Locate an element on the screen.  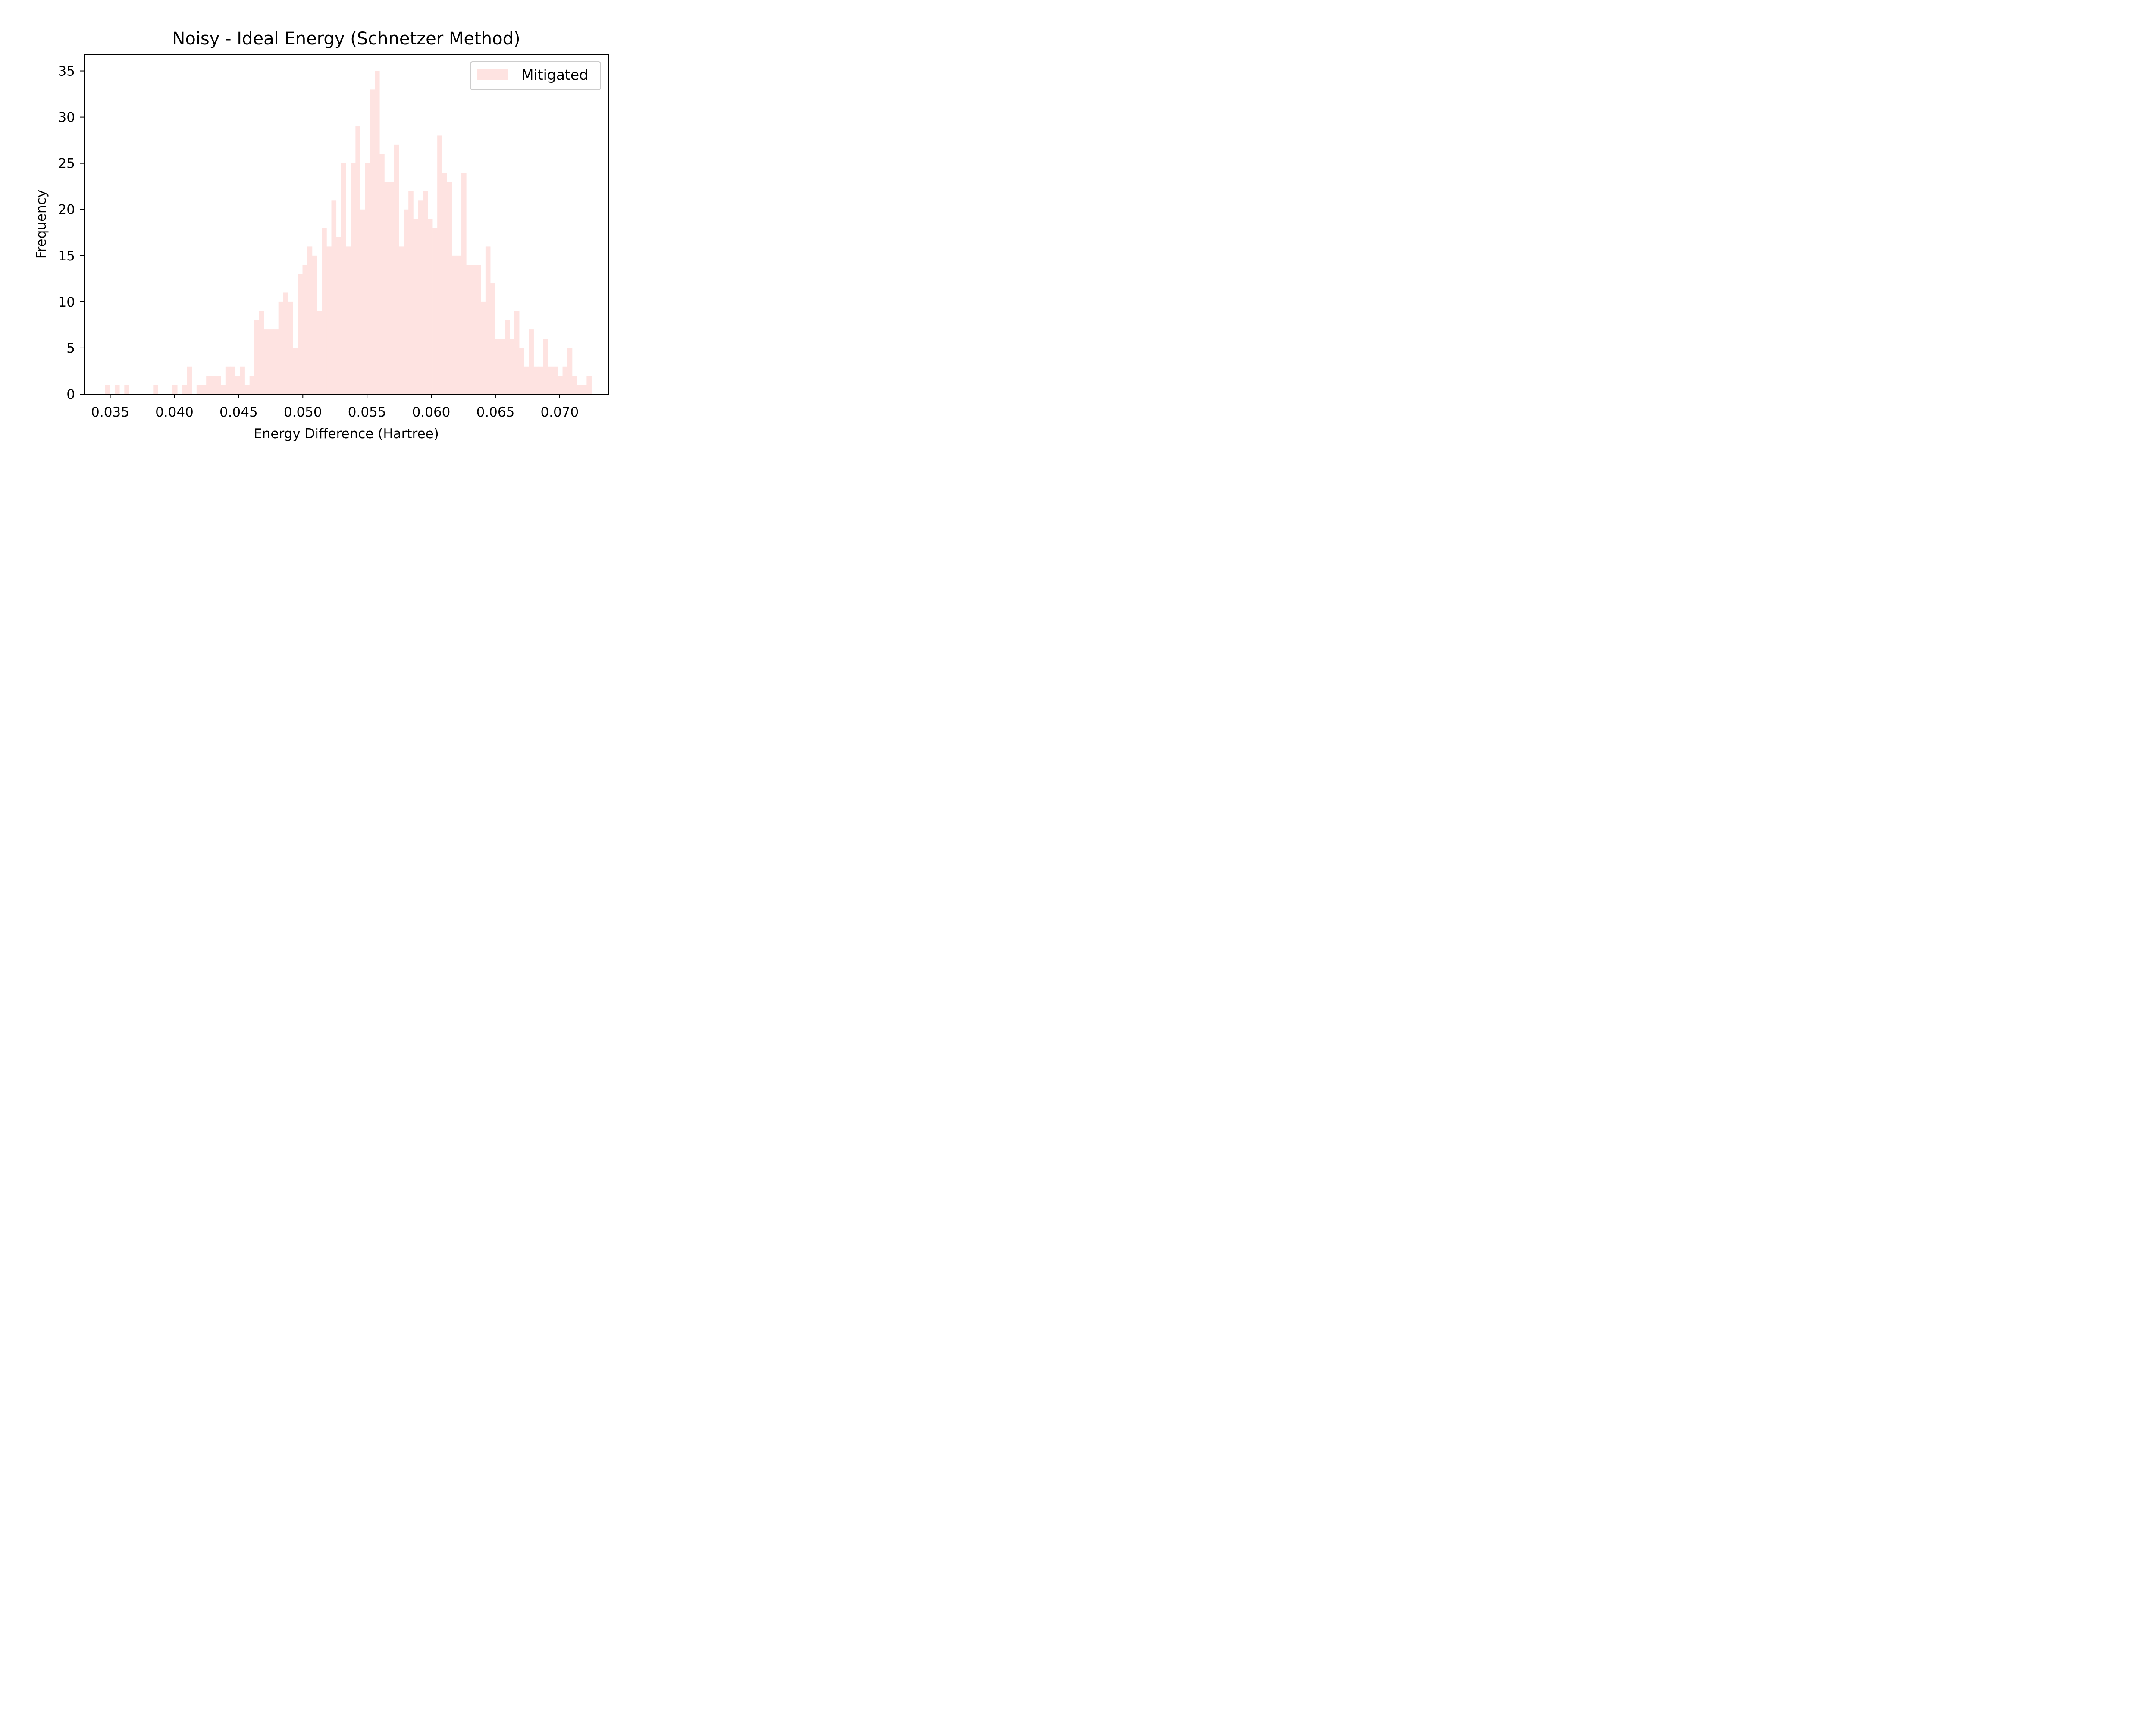
y-axis-ticks: 0 5 10 15 20 25 30 35 is located at coordinates (71, 233).